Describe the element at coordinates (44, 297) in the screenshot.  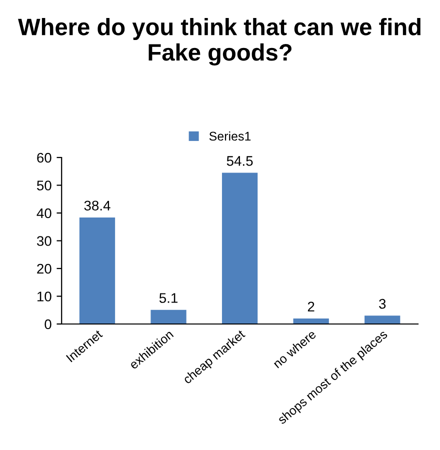
I see `y-tick-label: 10` at that location.